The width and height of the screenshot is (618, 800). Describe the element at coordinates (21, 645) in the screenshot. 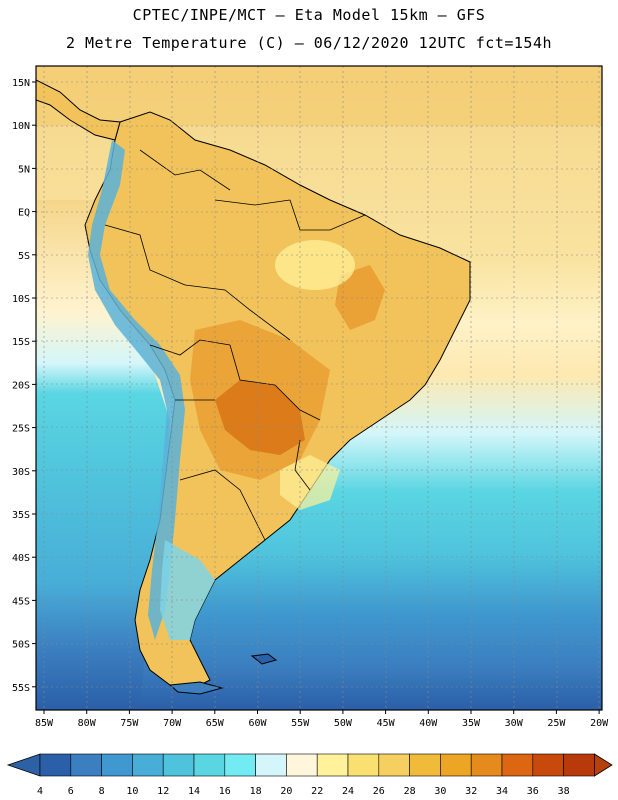

I see `latitude-label: 50S` at that location.